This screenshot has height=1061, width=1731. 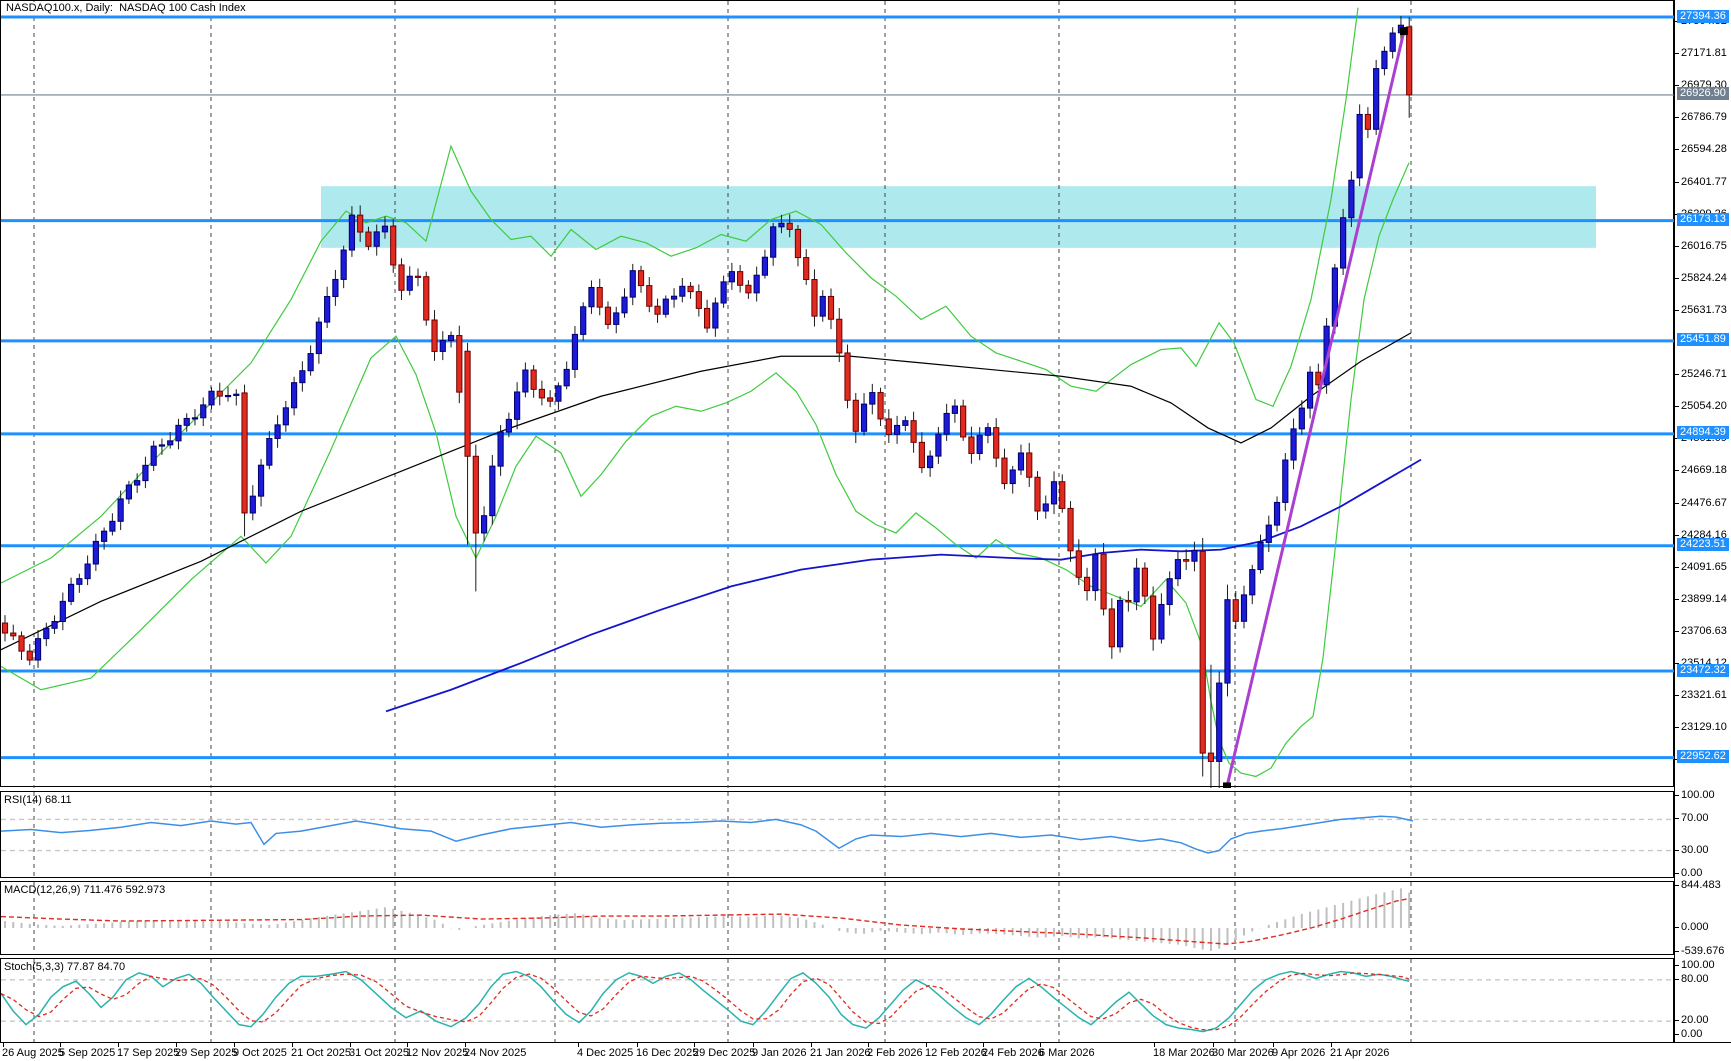 What do you see at coordinates (1704, 278) in the screenshot?
I see `price-axis-label: 25824.24` at bounding box center [1704, 278].